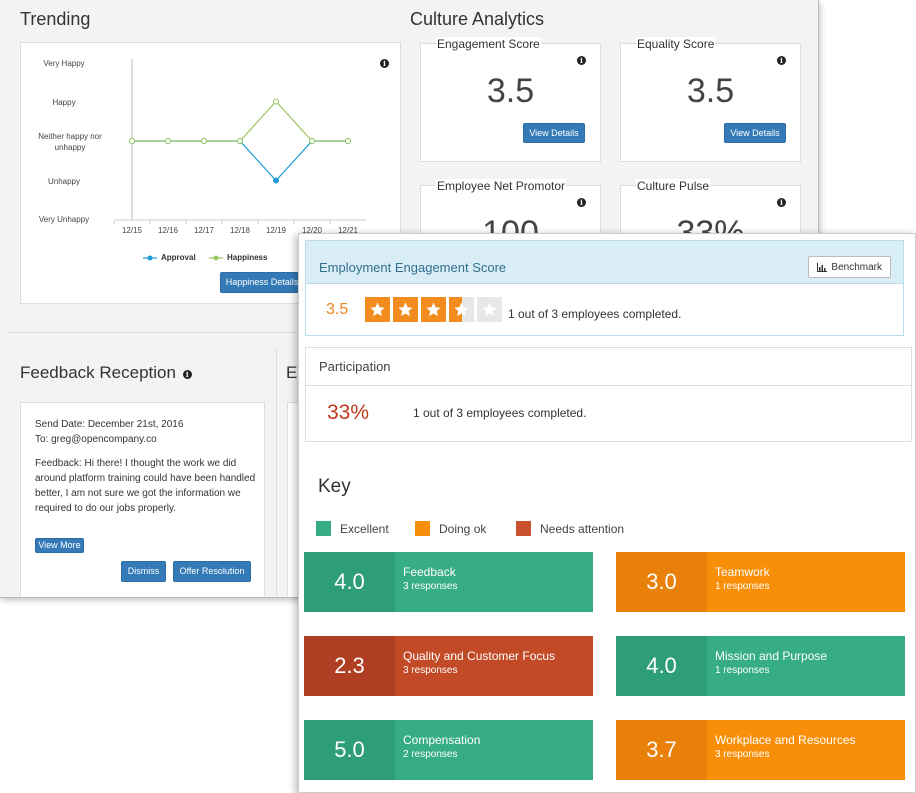 Image resolution: width=916 pixels, height=793 pixels. What do you see at coordinates (355, 366) in the screenshot?
I see `participation-title: Participation` at bounding box center [355, 366].